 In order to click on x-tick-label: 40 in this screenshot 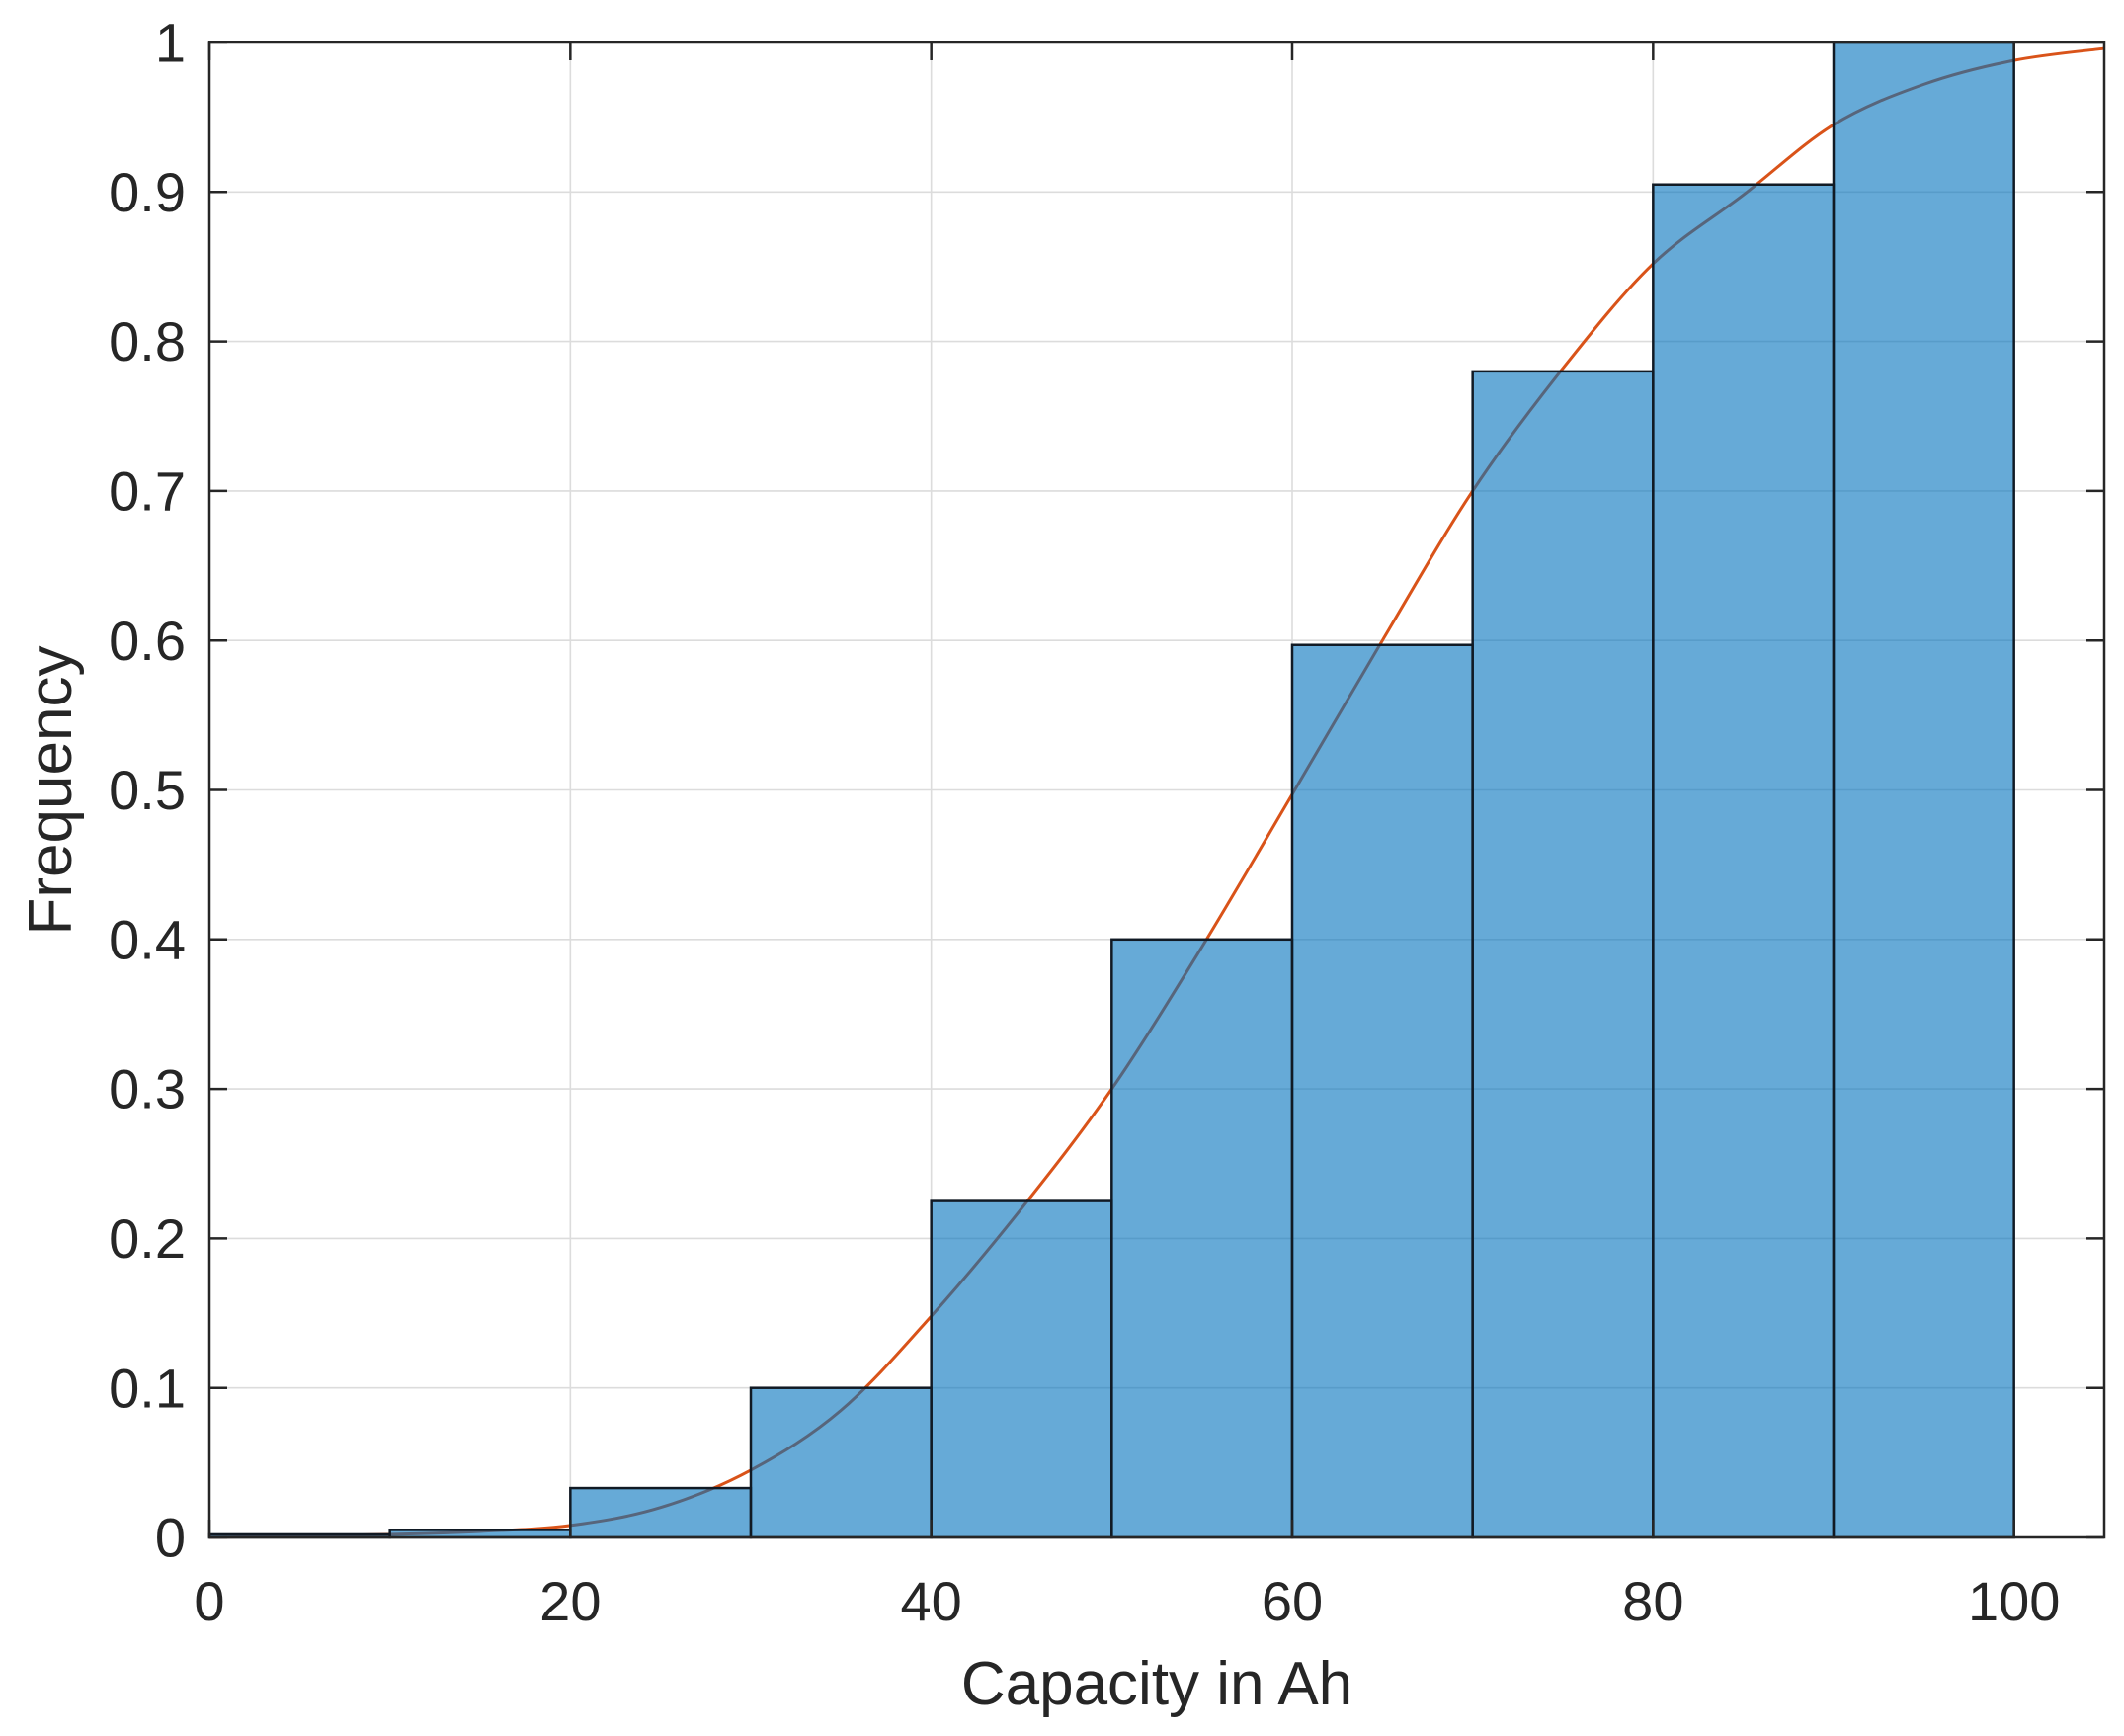, I will do `click(931, 1601)`.